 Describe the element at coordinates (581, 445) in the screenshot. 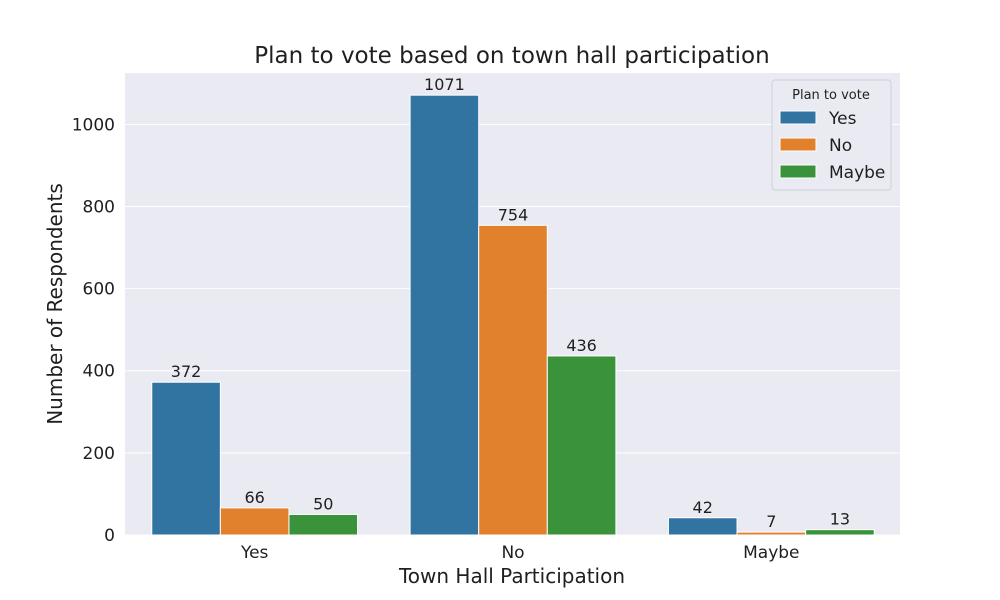

I see `bar-no-maybe` at that location.